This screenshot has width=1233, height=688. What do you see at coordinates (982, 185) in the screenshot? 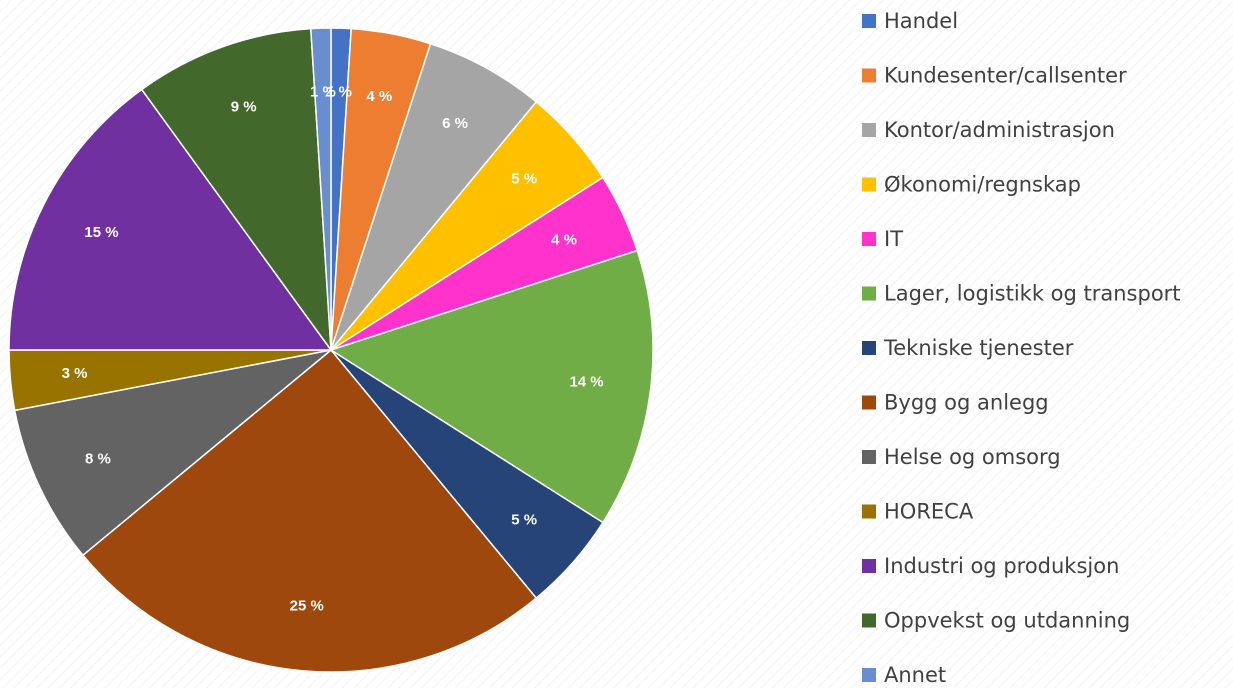
I see `legend-label: Økonomi/regnskap` at bounding box center [982, 185].